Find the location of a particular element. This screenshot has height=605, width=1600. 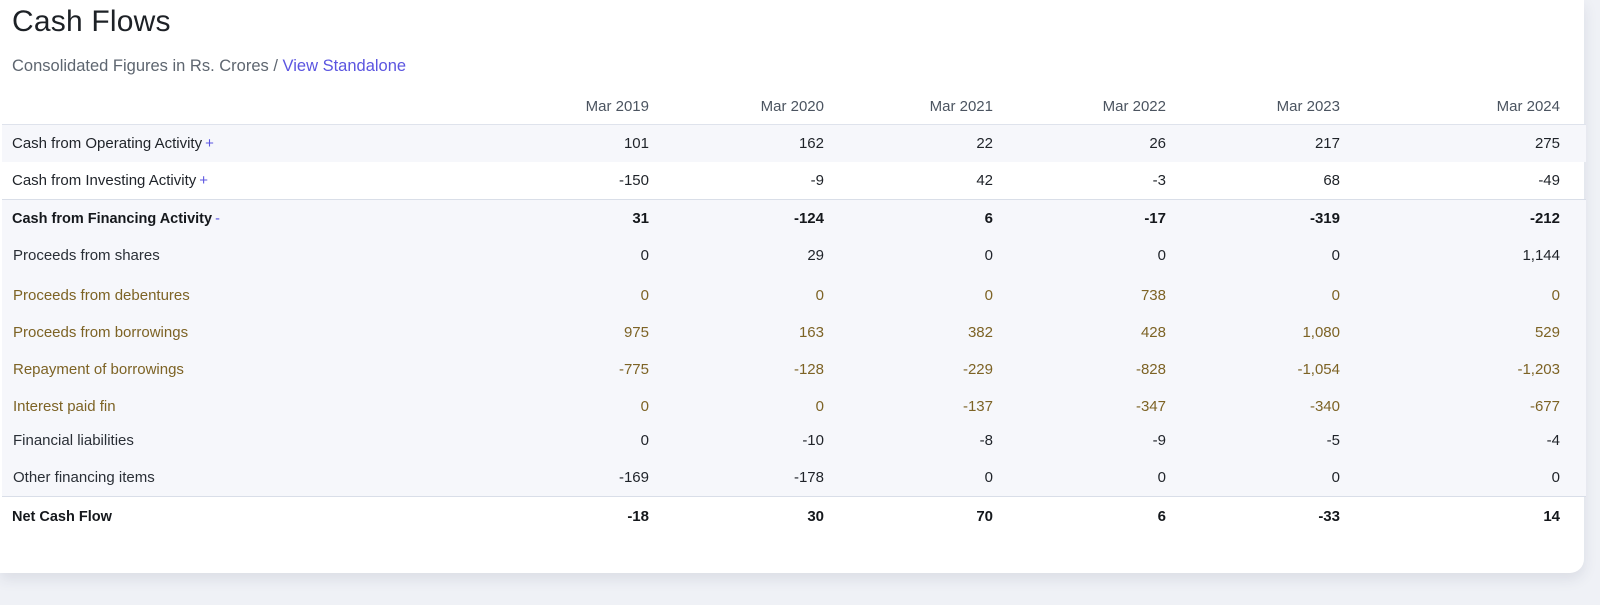

cell-value: -178 is located at coordinates (736, 478).